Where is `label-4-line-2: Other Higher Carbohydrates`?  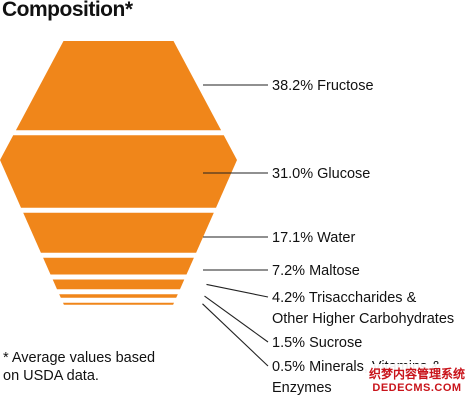 label-4-line-2: Other Higher Carbohydrates is located at coordinates (363, 319).